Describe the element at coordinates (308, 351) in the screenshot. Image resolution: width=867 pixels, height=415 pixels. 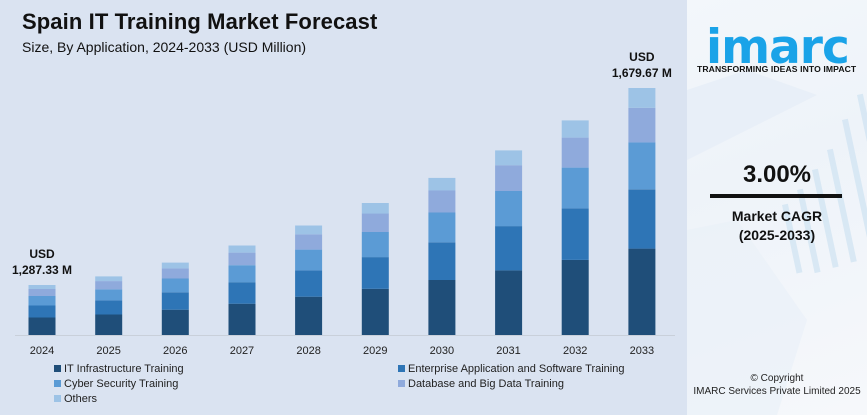
I see `x-tick-label: 2028` at that location.